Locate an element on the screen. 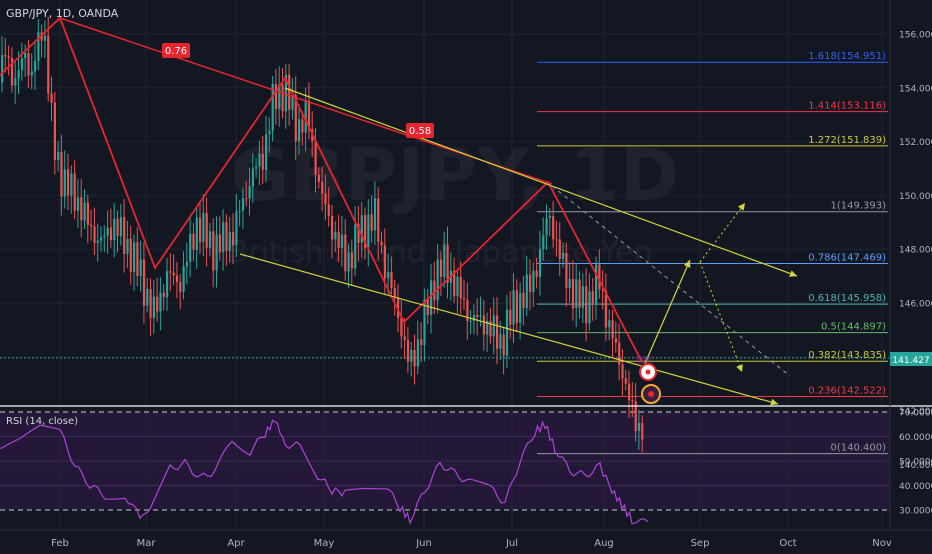 The image size is (932, 554). fib-level-label: 0.5(144.897) is located at coordinates (853, 327).